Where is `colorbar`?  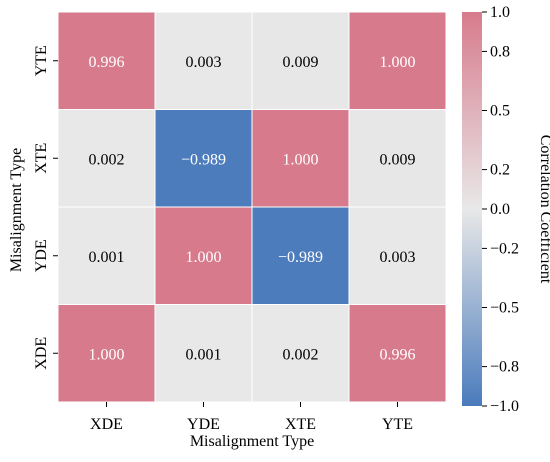 colorbar is located at coordinates (472, 209).